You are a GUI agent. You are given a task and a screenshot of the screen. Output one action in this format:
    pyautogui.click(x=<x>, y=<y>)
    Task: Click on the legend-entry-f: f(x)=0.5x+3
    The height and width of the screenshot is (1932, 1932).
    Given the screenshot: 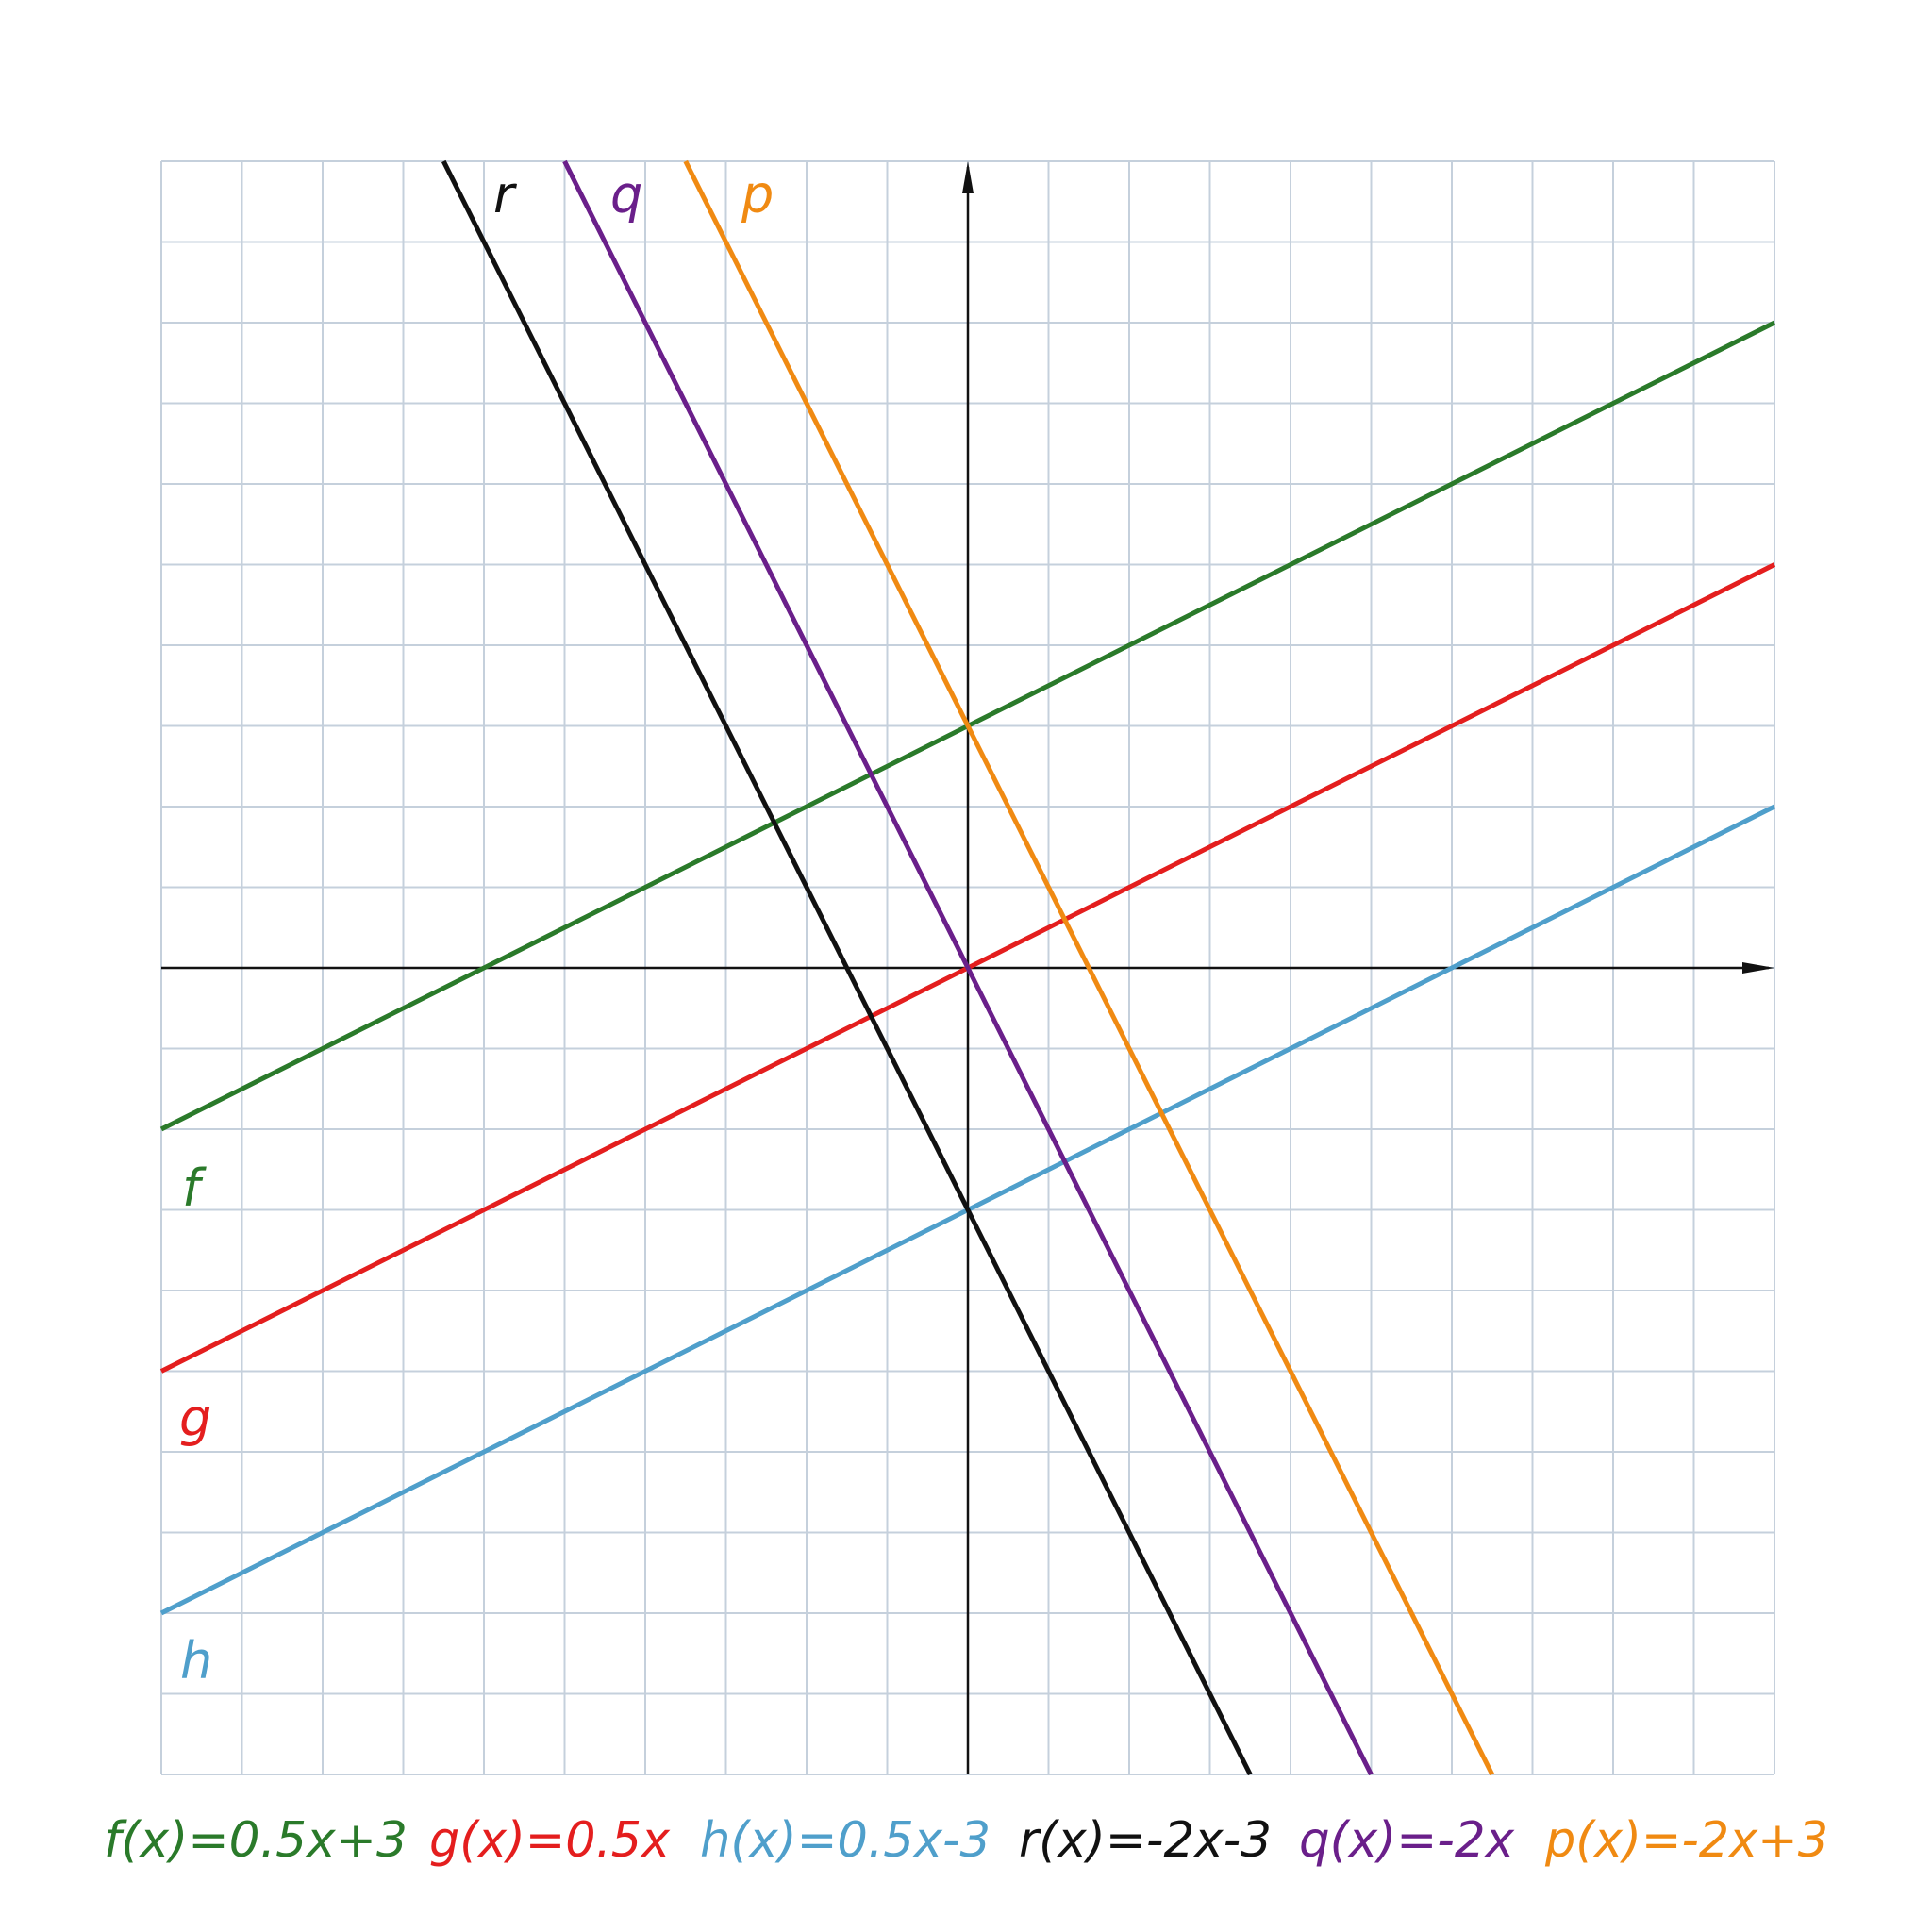 What is the action you would take?
    pyautogui.click(x=256, y=1841)
    